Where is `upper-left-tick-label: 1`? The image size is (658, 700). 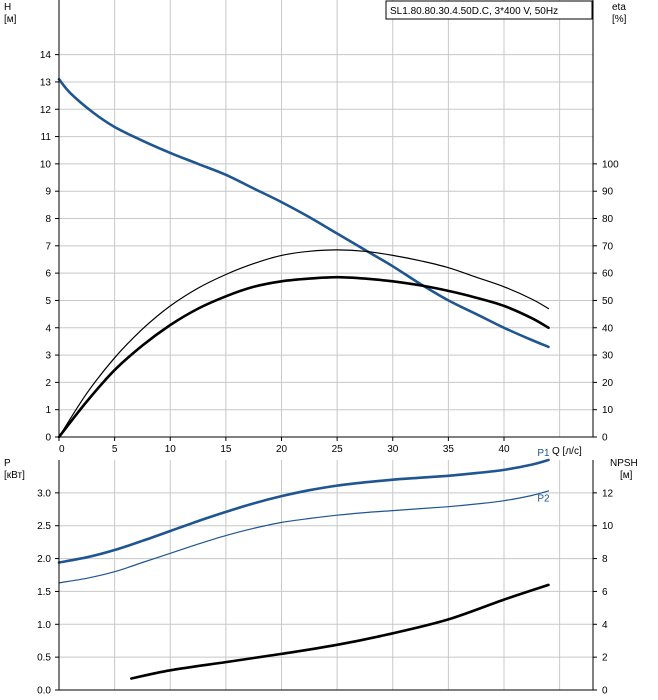
upper-left-tick-label: 1 is located at coordinates (48, 410).